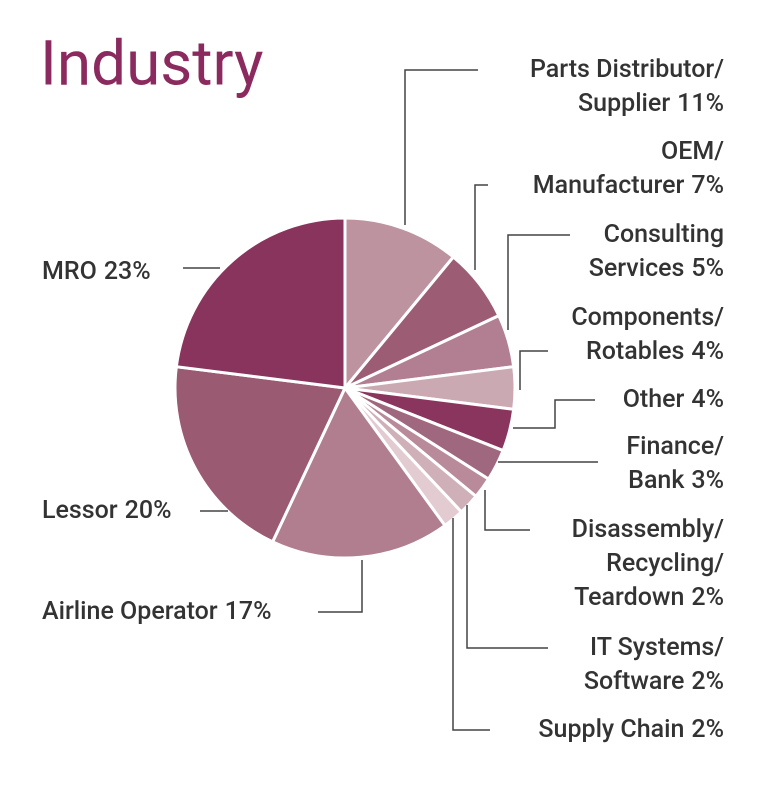 This screenshot has width=768, height=796. I want to click on slice-label: Supply Chain 2%, so click(631, 729).